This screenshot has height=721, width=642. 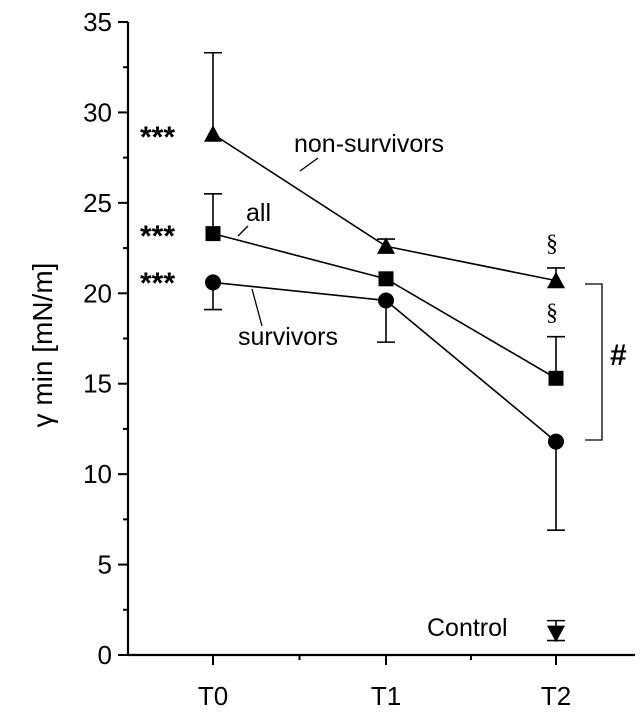 I want to click on t0-stars-all: ***, so click(x=157, y=236).